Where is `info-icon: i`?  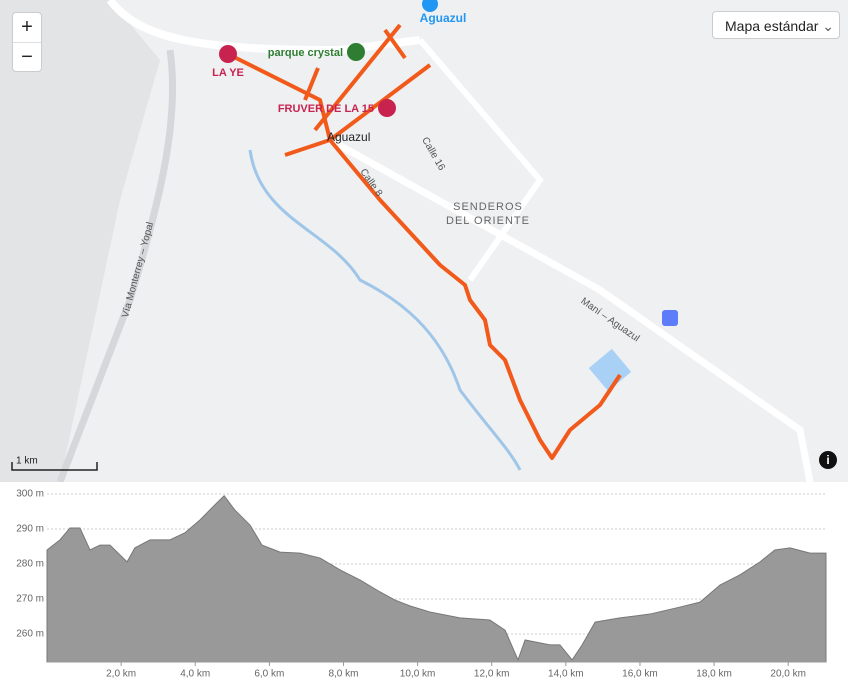 info-icon: i is located at coordinates (827, 460).